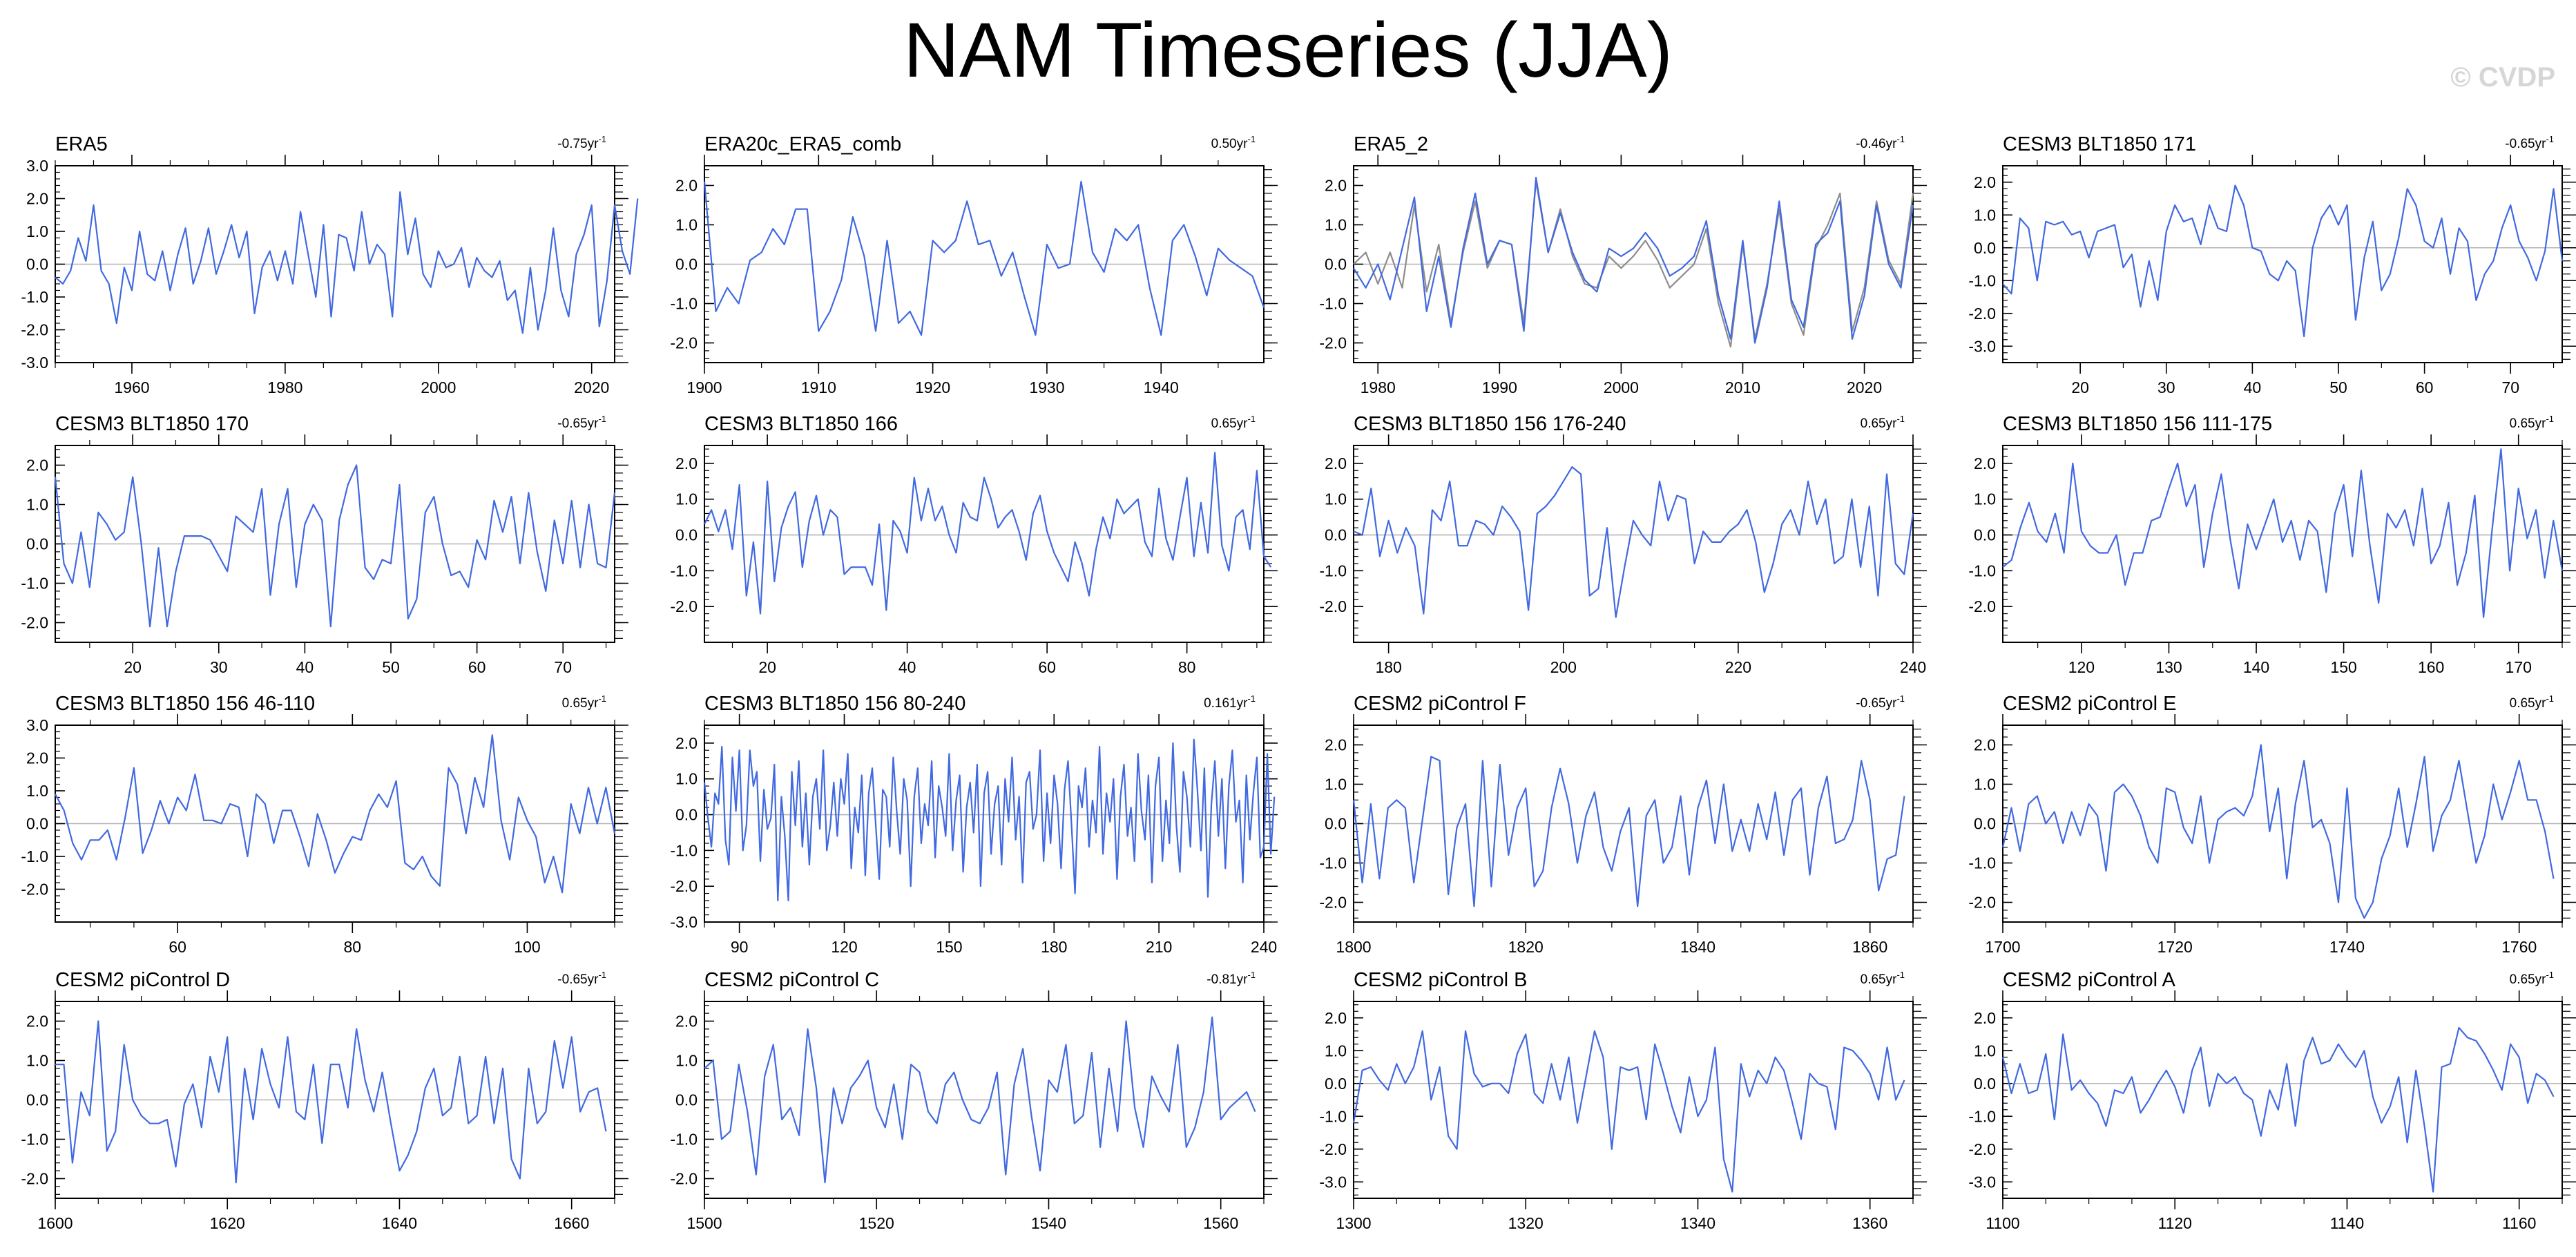 This screenshot has height=1257, width=2576. I want to click on x-tick-label: 1760, so click(2519, 947).